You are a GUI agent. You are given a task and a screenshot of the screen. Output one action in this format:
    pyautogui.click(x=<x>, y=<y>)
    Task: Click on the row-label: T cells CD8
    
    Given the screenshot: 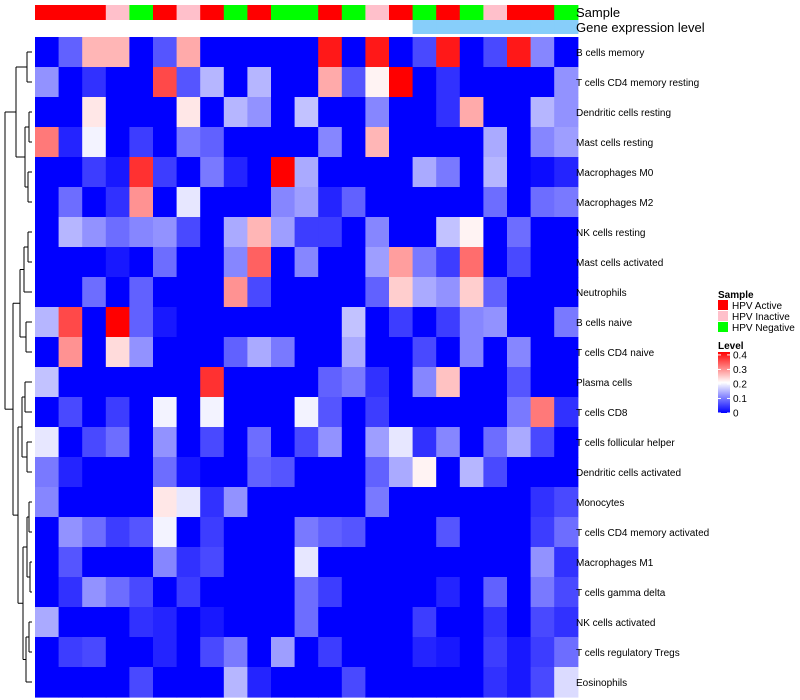 What is the action you would take?
    pyautogui.click(x=602, y=413)
    